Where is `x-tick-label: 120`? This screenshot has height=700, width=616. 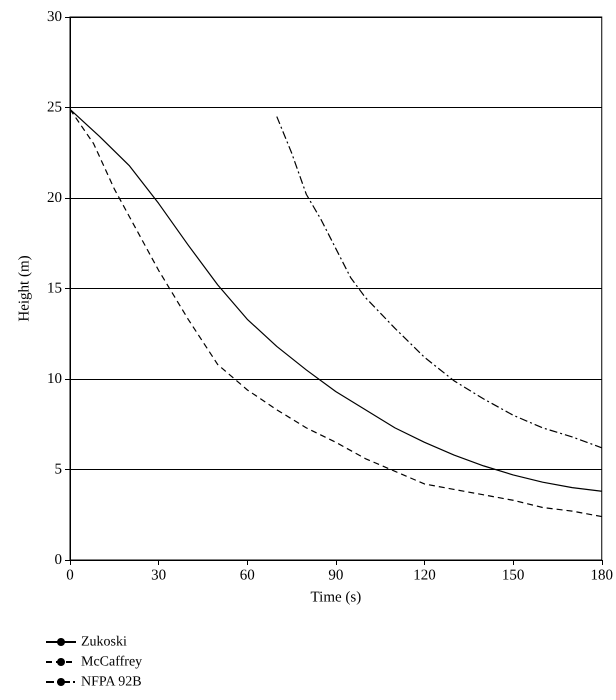 x-tick-label: 120 is located at coordinates (424, 576).